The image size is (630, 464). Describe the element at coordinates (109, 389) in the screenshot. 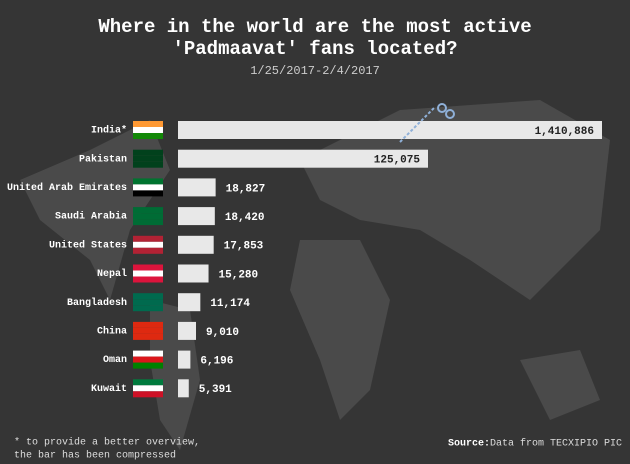

I see `category-label: Kuwait` at that location.